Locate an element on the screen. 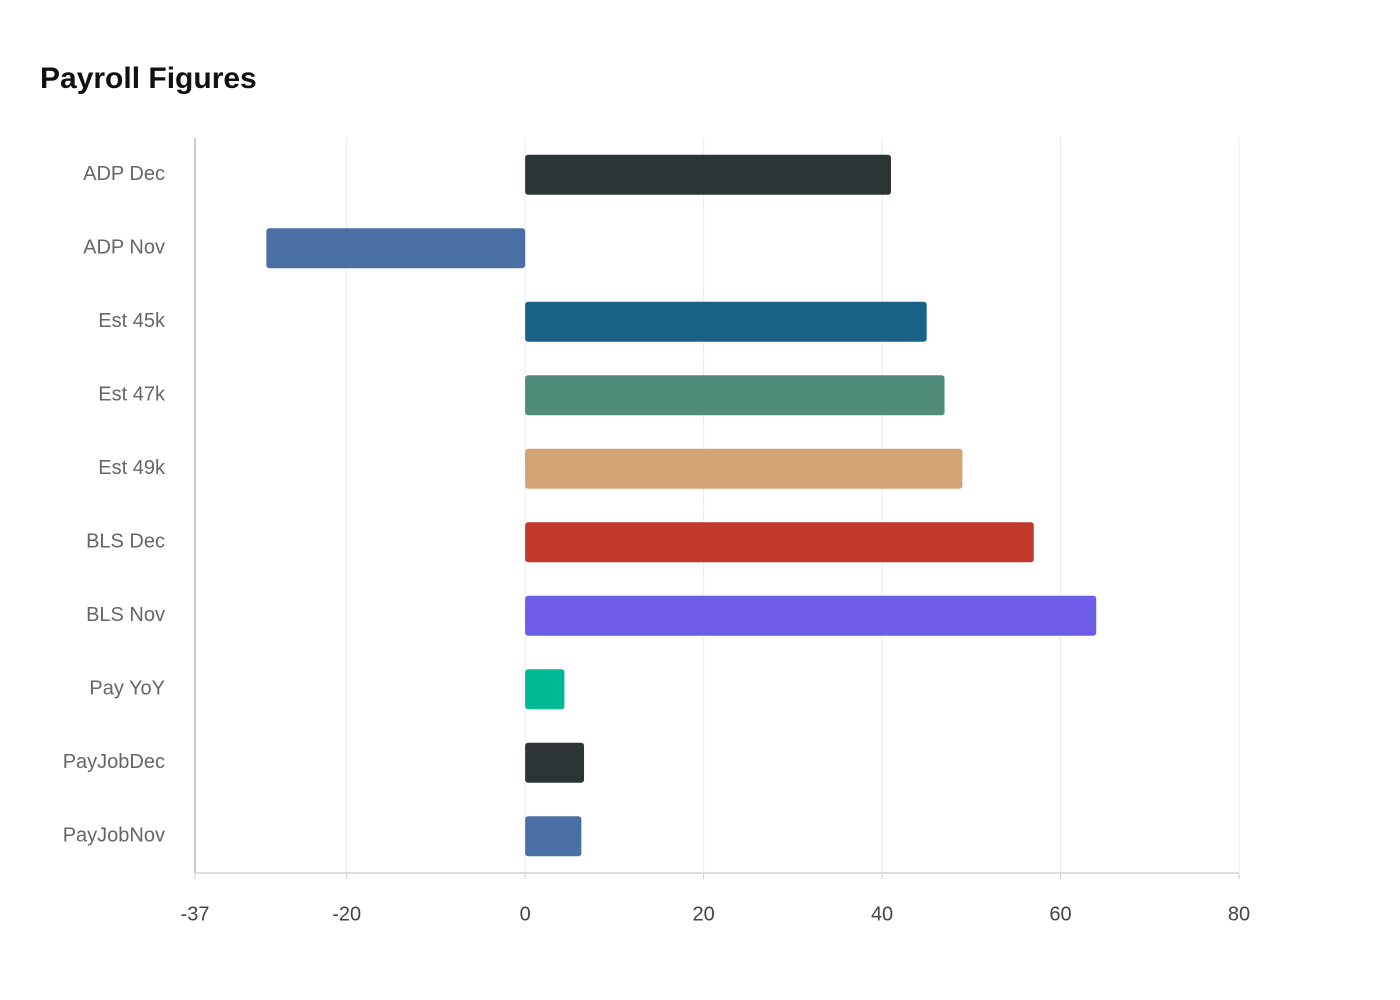 The image size is (1400, 1000). y-tick-label: ADP Dec is located at coordinates (124, 174).